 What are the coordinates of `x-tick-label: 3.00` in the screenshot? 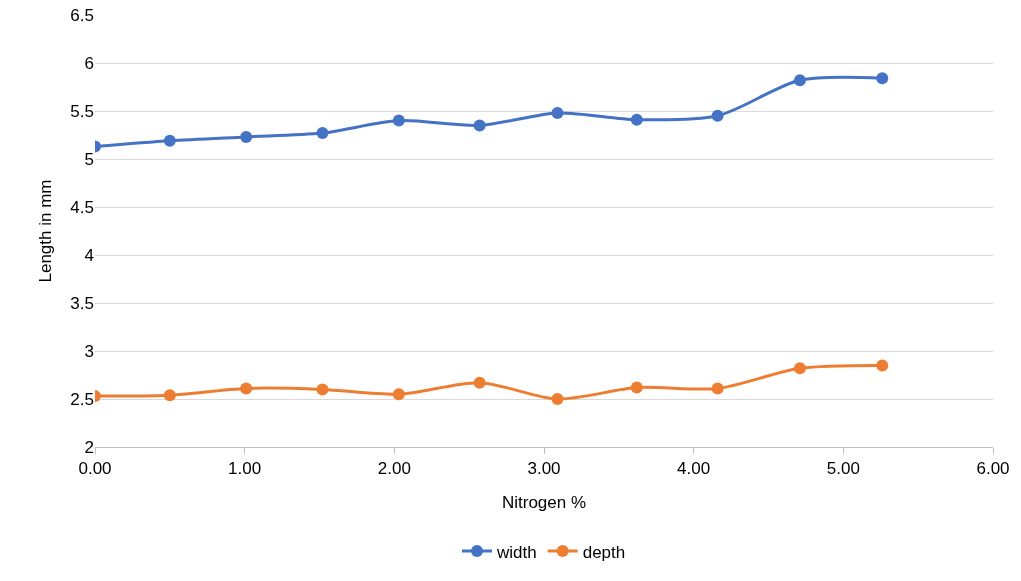 It's located at (544, 469).